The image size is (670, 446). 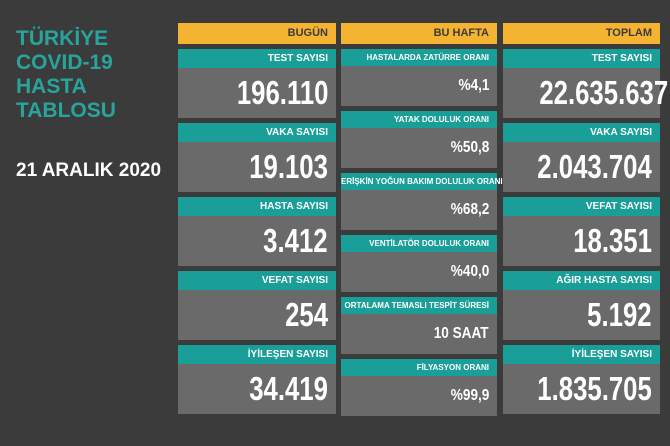 I want to click on card-value: 18.351, so click(x=581, y=241).